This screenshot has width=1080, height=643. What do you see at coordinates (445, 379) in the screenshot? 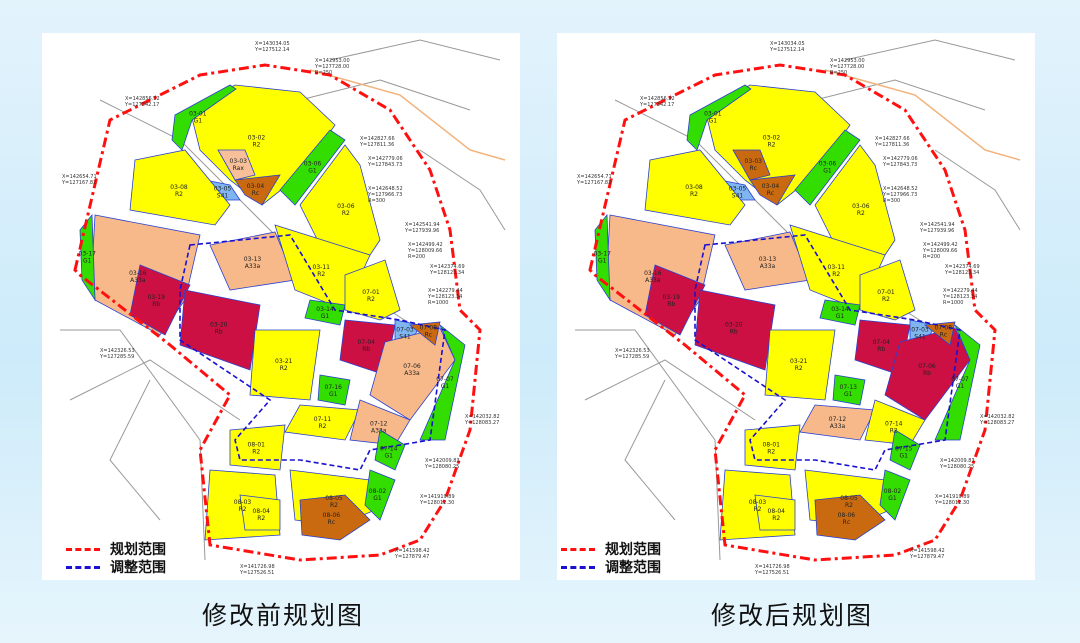
I see `parcel-code-label: 07-07` at bounding box center [445, 379].